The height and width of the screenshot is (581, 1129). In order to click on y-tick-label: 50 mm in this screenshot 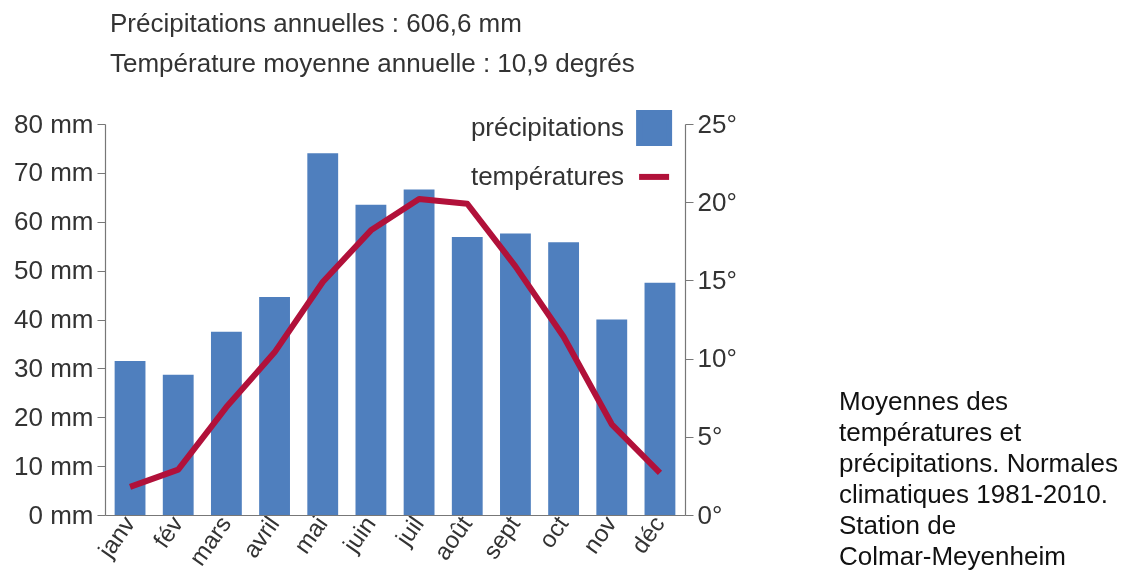, I will do `click(54, 270)`.